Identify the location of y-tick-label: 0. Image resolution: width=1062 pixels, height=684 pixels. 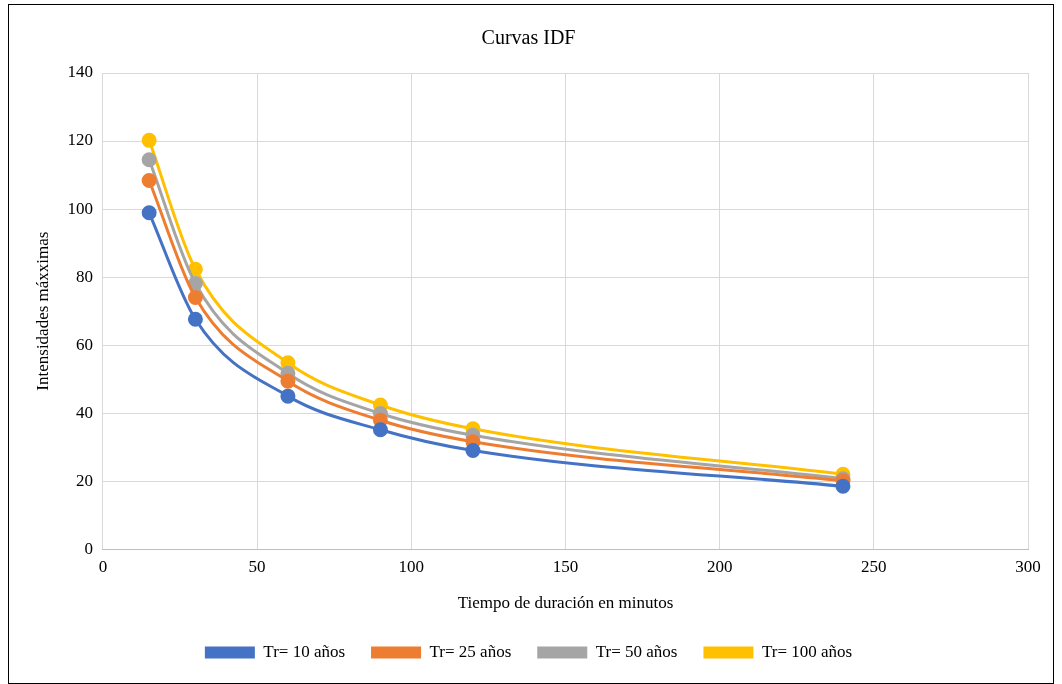
(88, 548).